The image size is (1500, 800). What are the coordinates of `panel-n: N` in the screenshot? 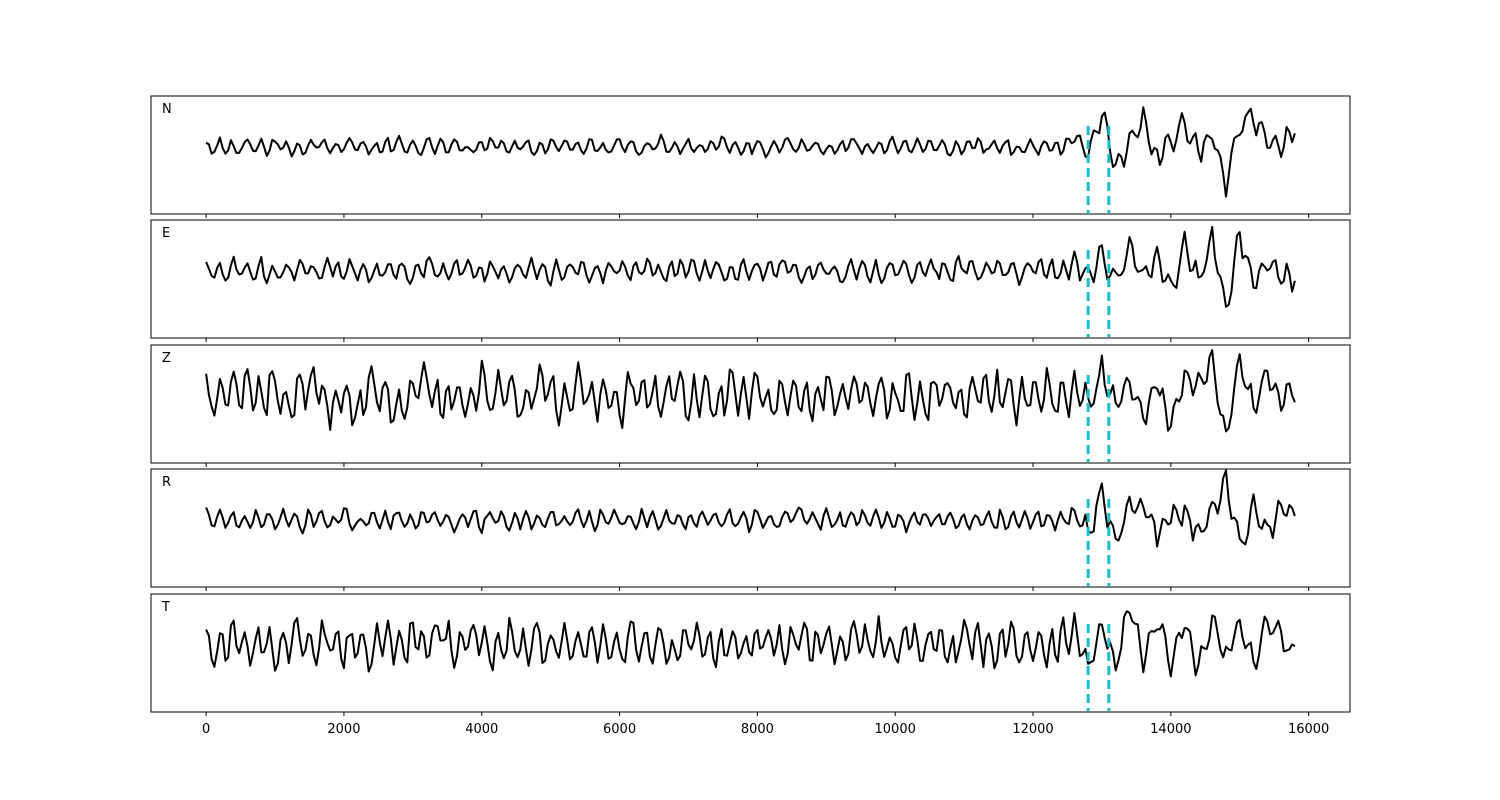 It's located at (750, 156).